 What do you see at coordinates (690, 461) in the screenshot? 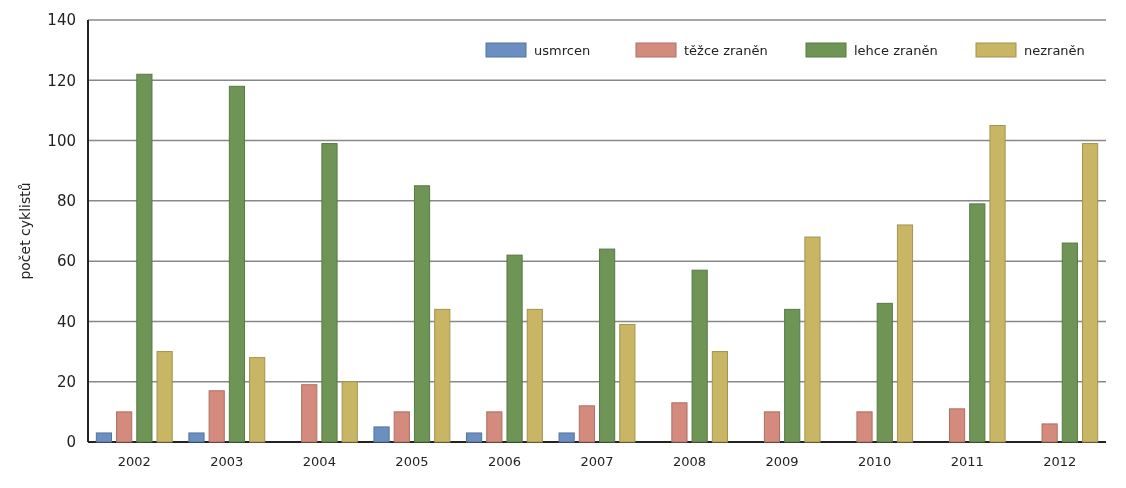
I see `x-tick-label: 2008` at bounding box center [690, 461].